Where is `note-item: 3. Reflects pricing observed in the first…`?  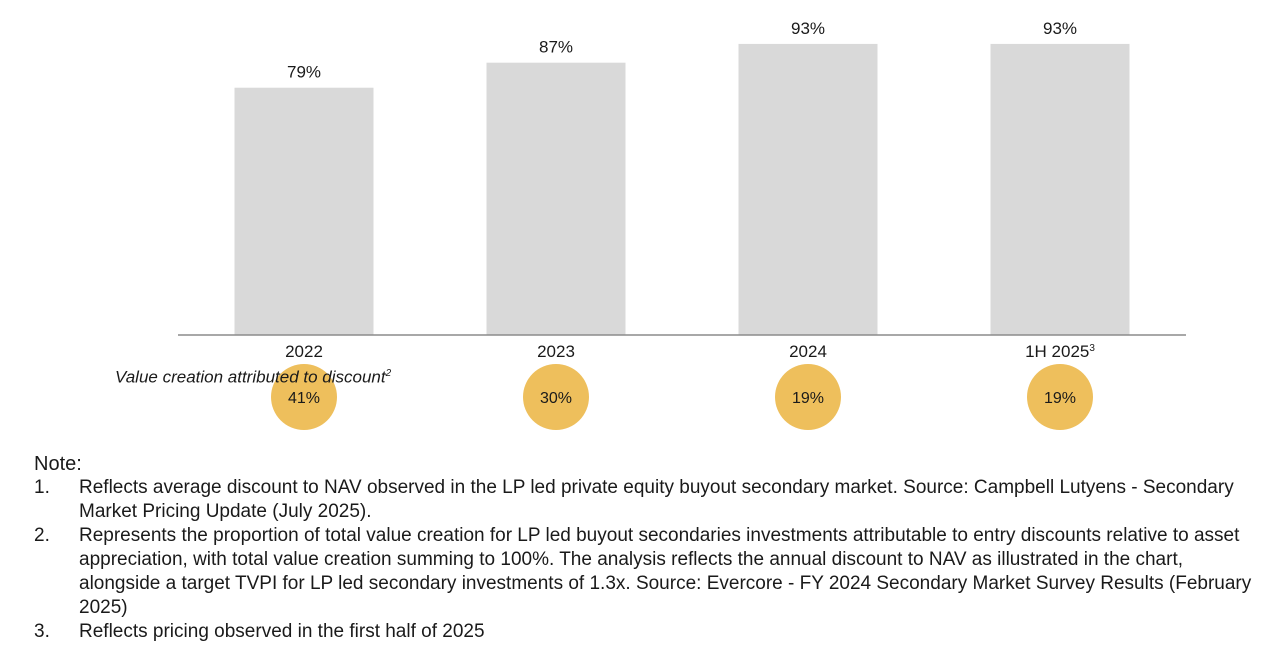 note-item: 3. Reflects pricing observed in the first… is located at coordinates (644, 632).